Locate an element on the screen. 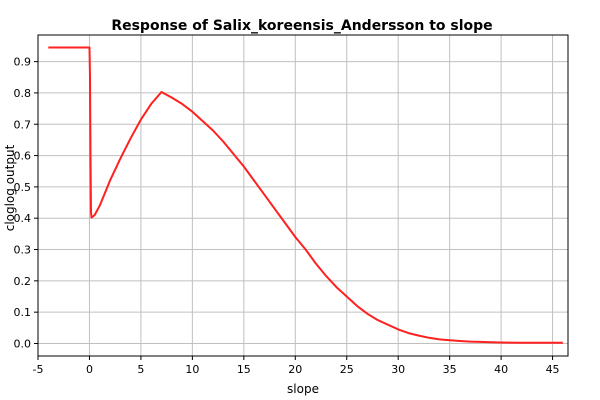 This screenshot has height=400, width=600. y-tick-label: 0.2 is located at coordinates (23, 281).